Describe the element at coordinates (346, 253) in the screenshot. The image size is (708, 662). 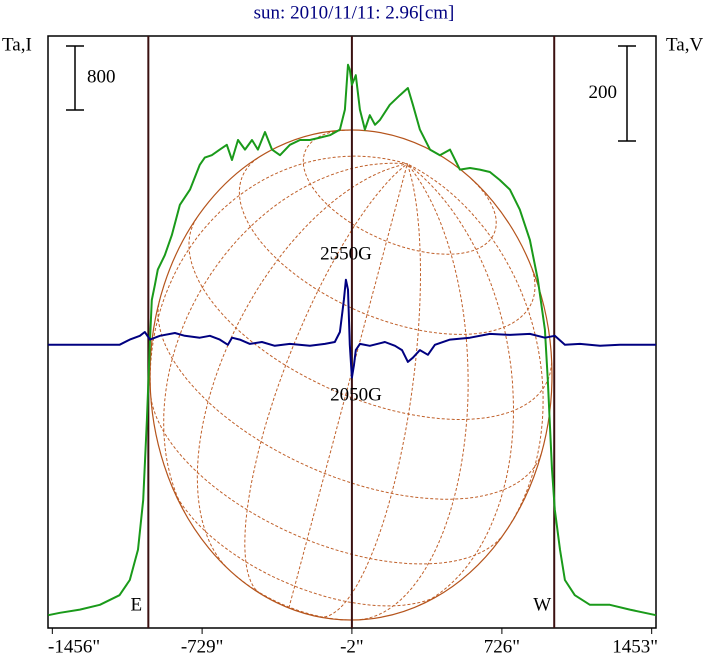
I see `annotation: 2550G` at that location.